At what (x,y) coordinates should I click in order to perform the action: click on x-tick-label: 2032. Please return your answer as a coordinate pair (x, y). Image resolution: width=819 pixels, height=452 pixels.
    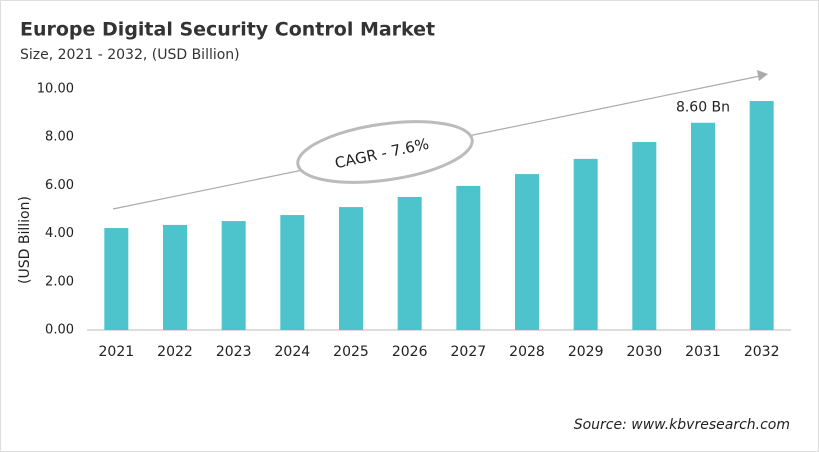
    Looking at the image, I should click on (762, 352).